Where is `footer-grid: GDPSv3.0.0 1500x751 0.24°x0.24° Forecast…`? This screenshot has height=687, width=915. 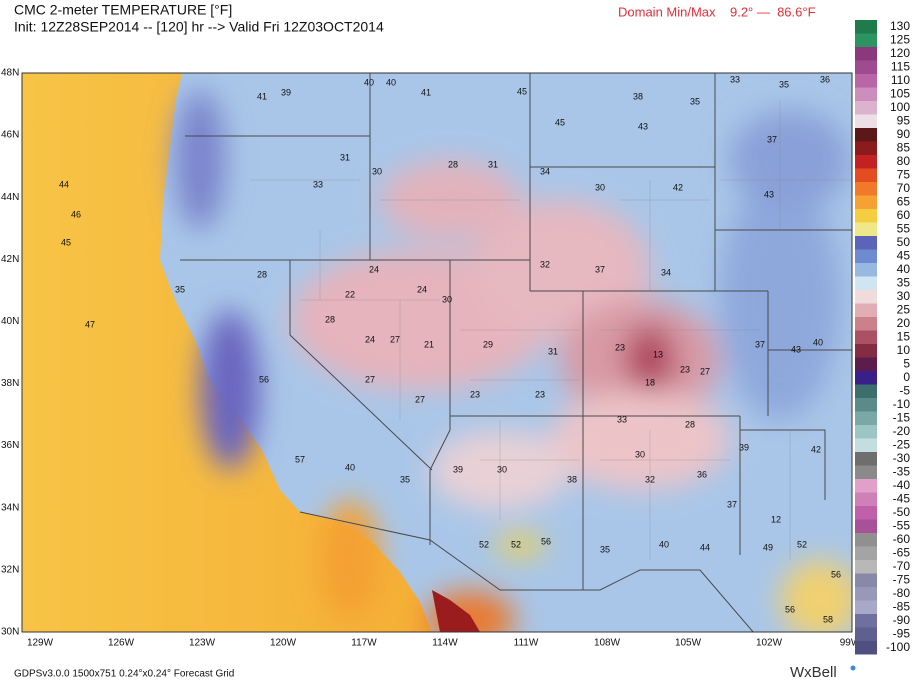 footer-grid: GDPSv3.0.0 1500x751 0.24°x0.24° Forecast… is located at coordinates (124, 674).